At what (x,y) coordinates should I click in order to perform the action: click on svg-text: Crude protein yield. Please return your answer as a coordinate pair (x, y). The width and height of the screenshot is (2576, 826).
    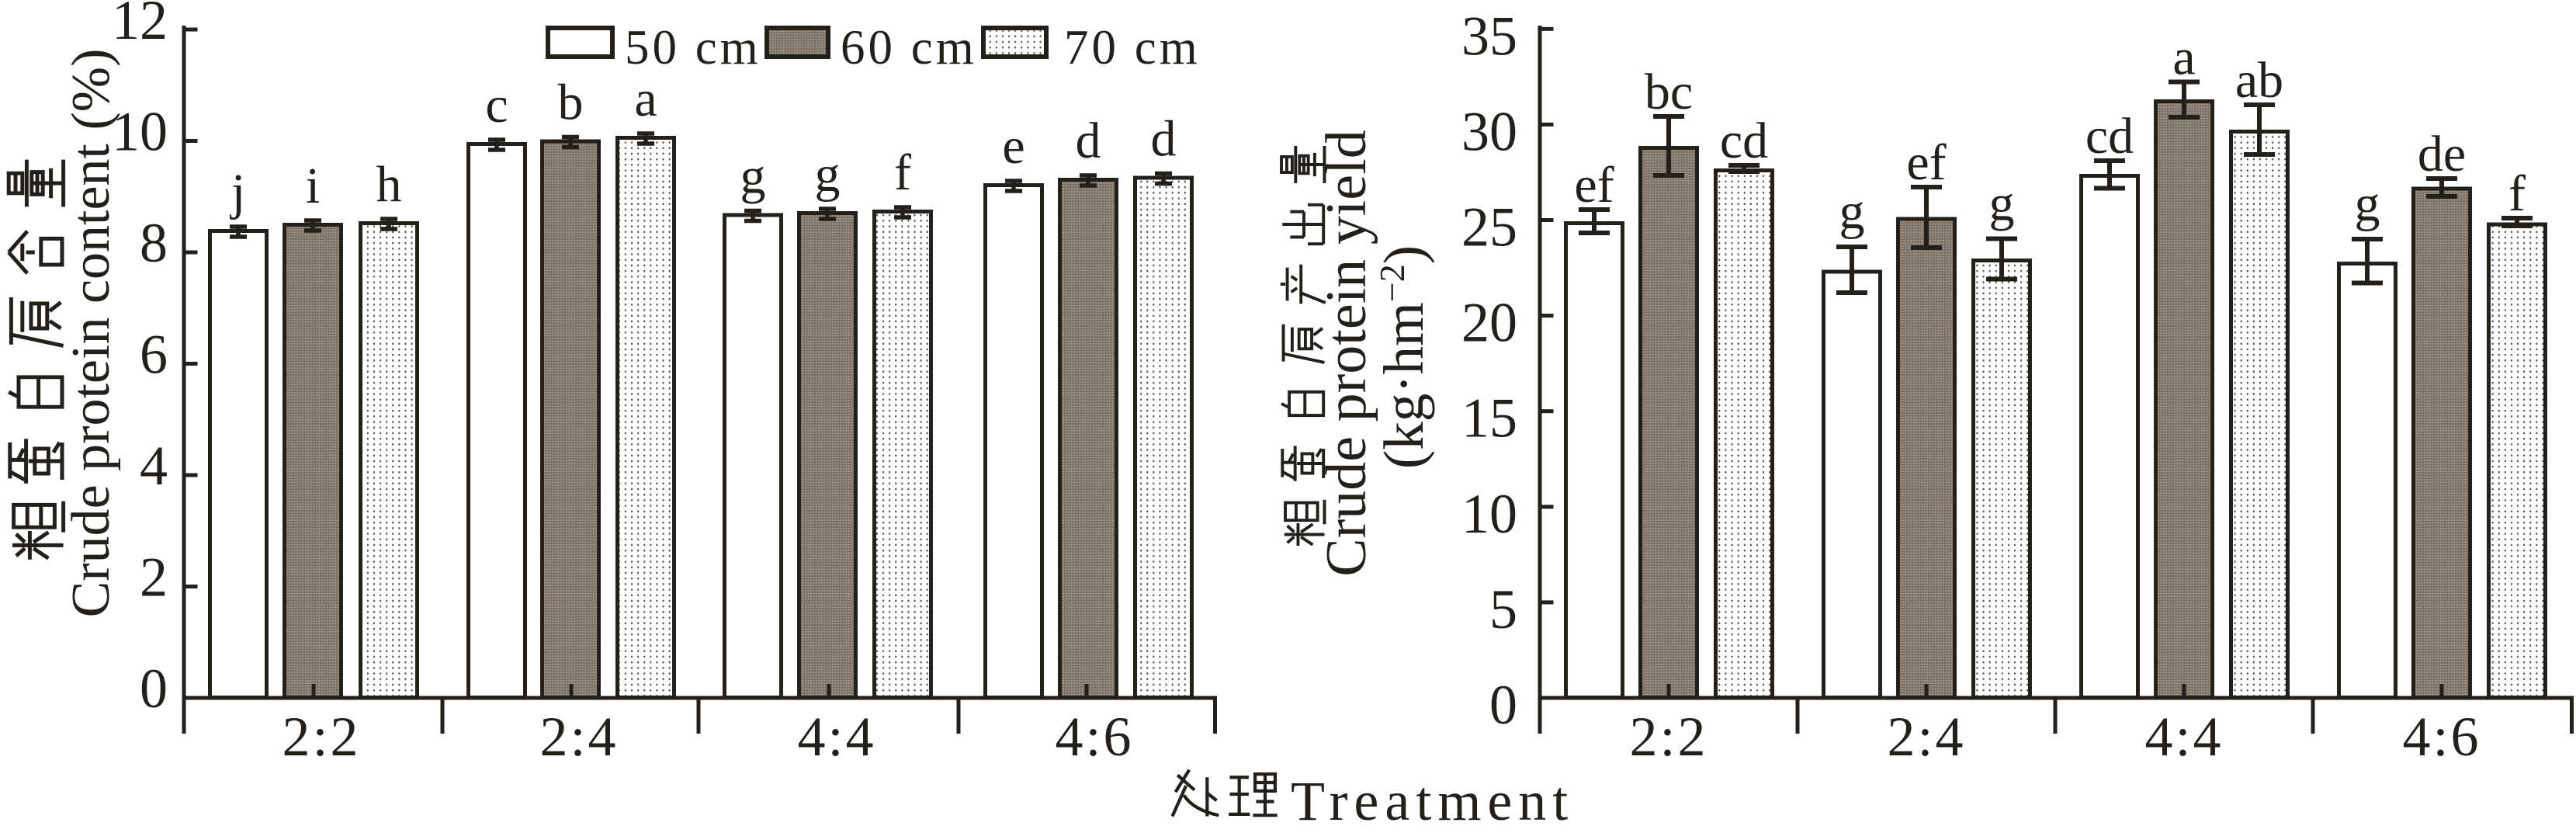
    Looking at the image, I should click on (1346, 353).